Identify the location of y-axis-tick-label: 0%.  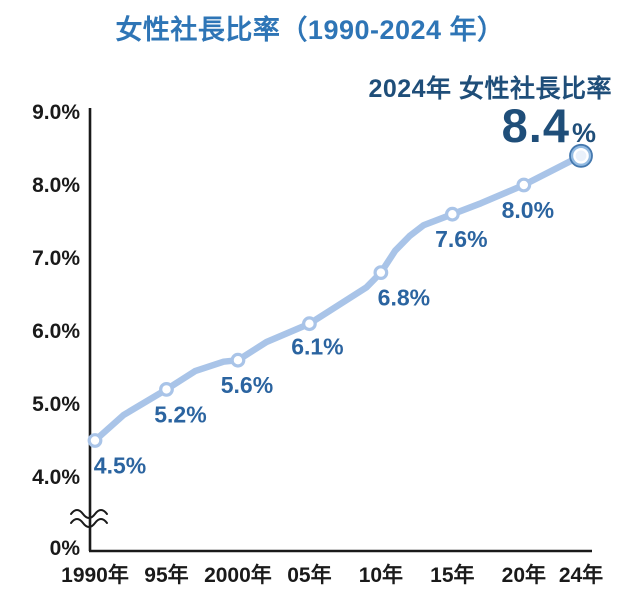
(65, 548).